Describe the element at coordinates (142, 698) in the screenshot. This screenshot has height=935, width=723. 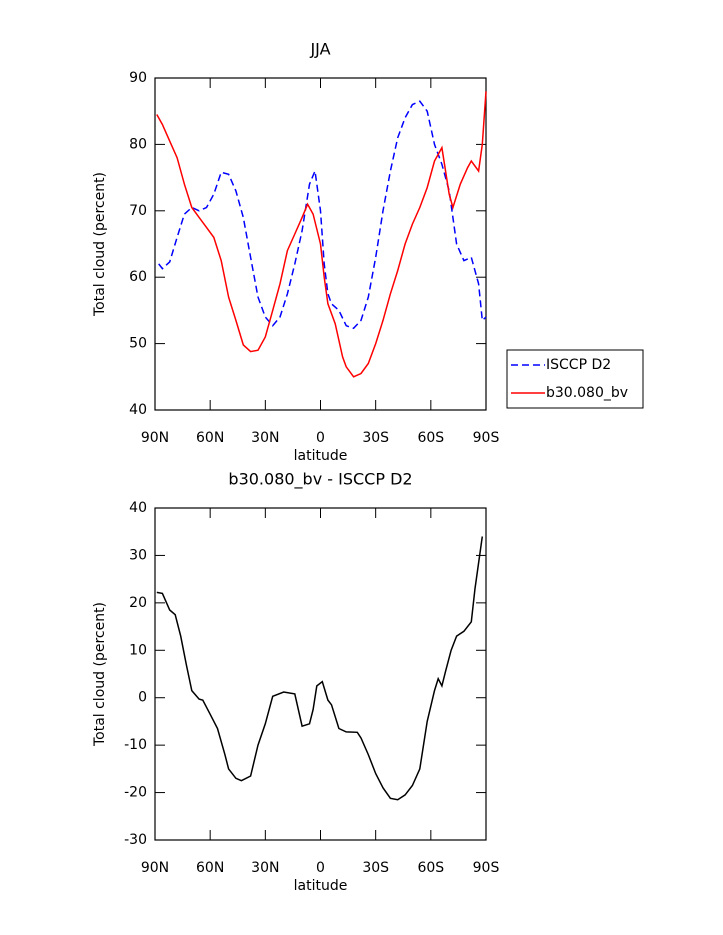
I see `y-tick-label: 0` at that location.